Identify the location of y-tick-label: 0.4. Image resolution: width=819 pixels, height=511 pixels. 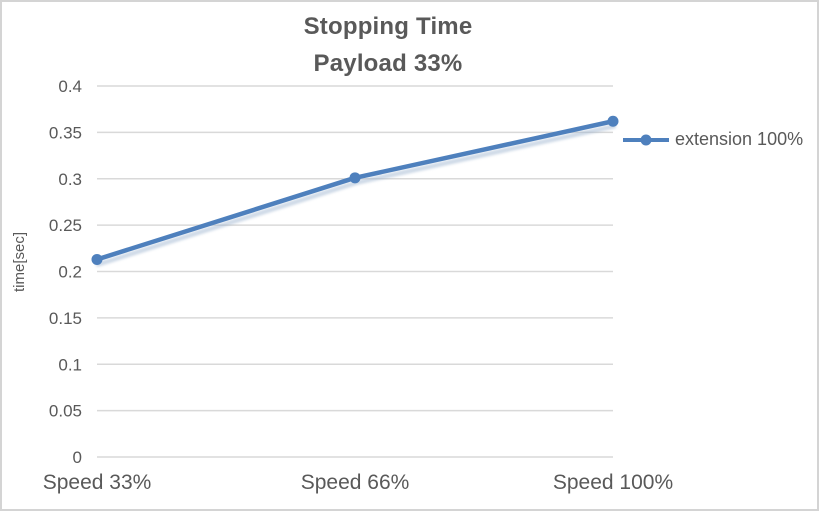
(70, 86).